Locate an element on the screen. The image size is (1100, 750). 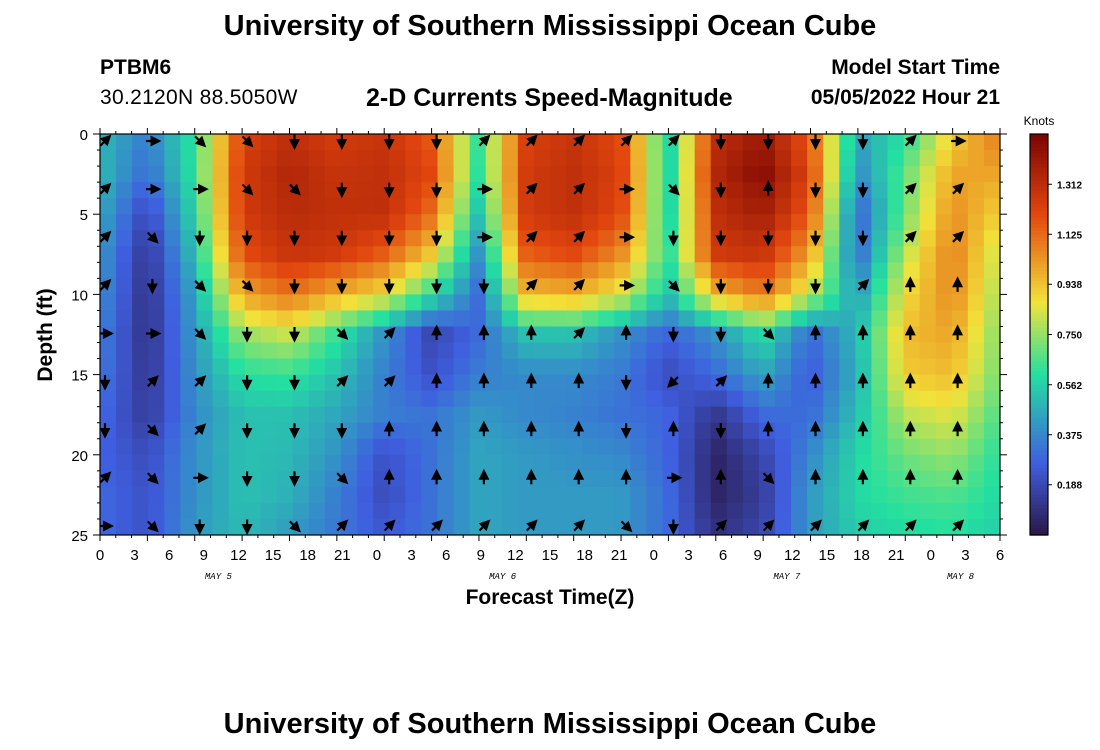
x-tick-label: 15 is located at coordinates (827, 555).